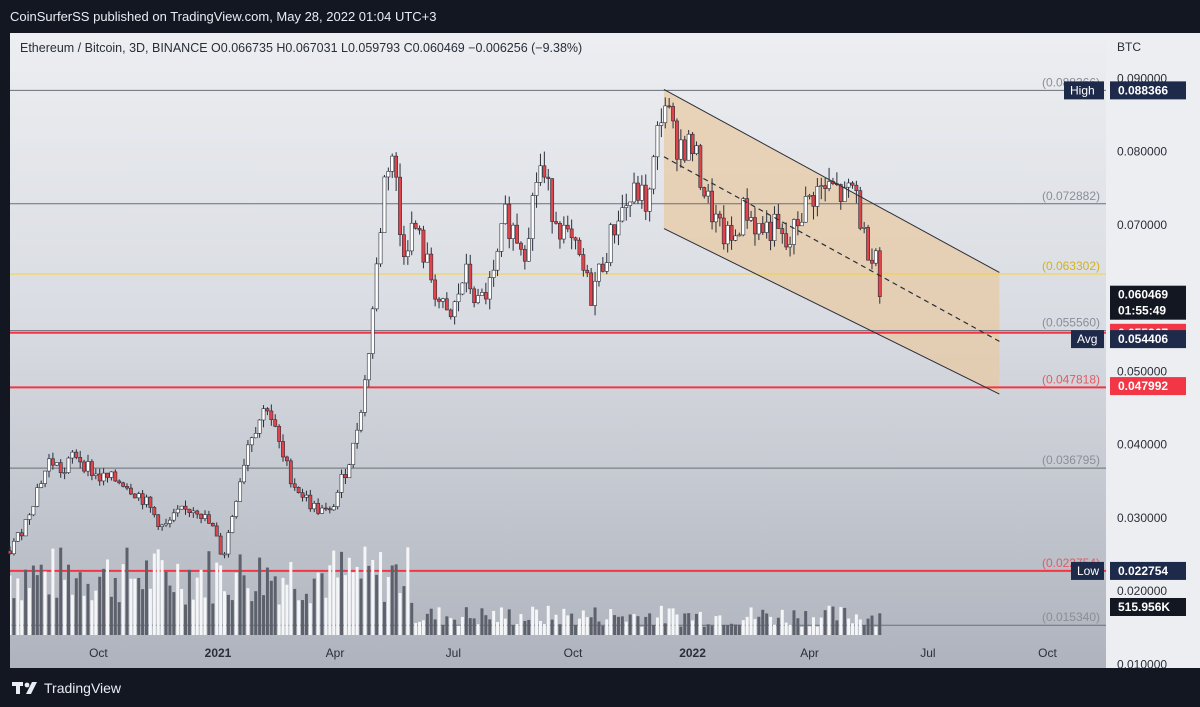 This screenshot has width=1200, height=707. I want to click on tradingview-brand: TradingView, so click(66, 688).